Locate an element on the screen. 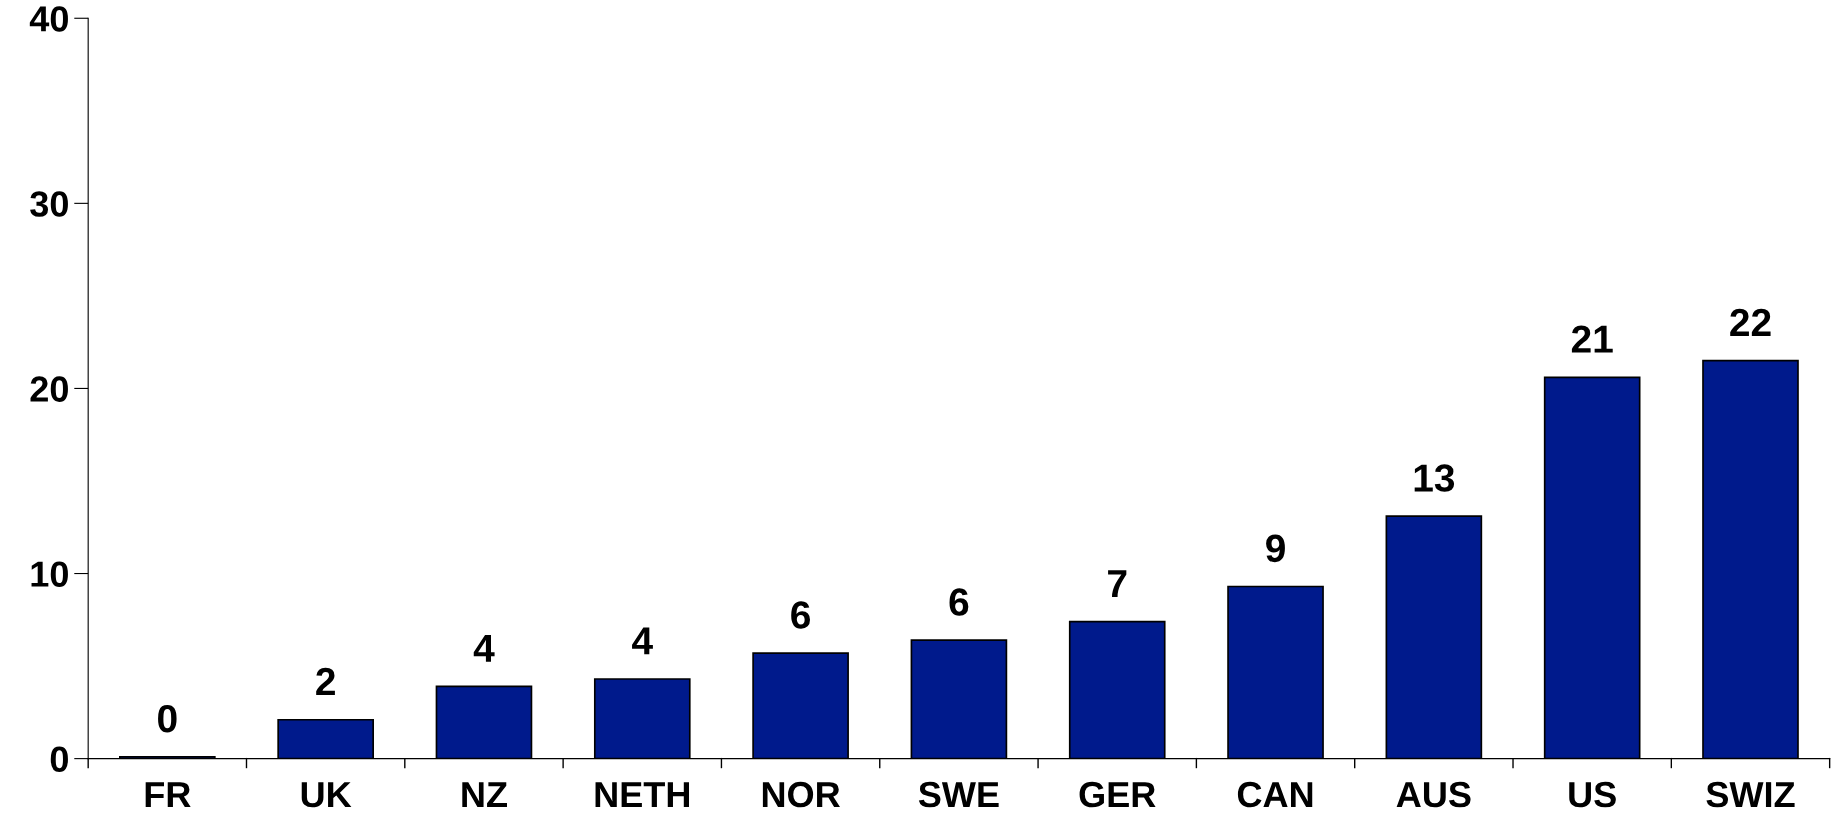  y-tick-label: 10 is located at coordinates (49, 574).